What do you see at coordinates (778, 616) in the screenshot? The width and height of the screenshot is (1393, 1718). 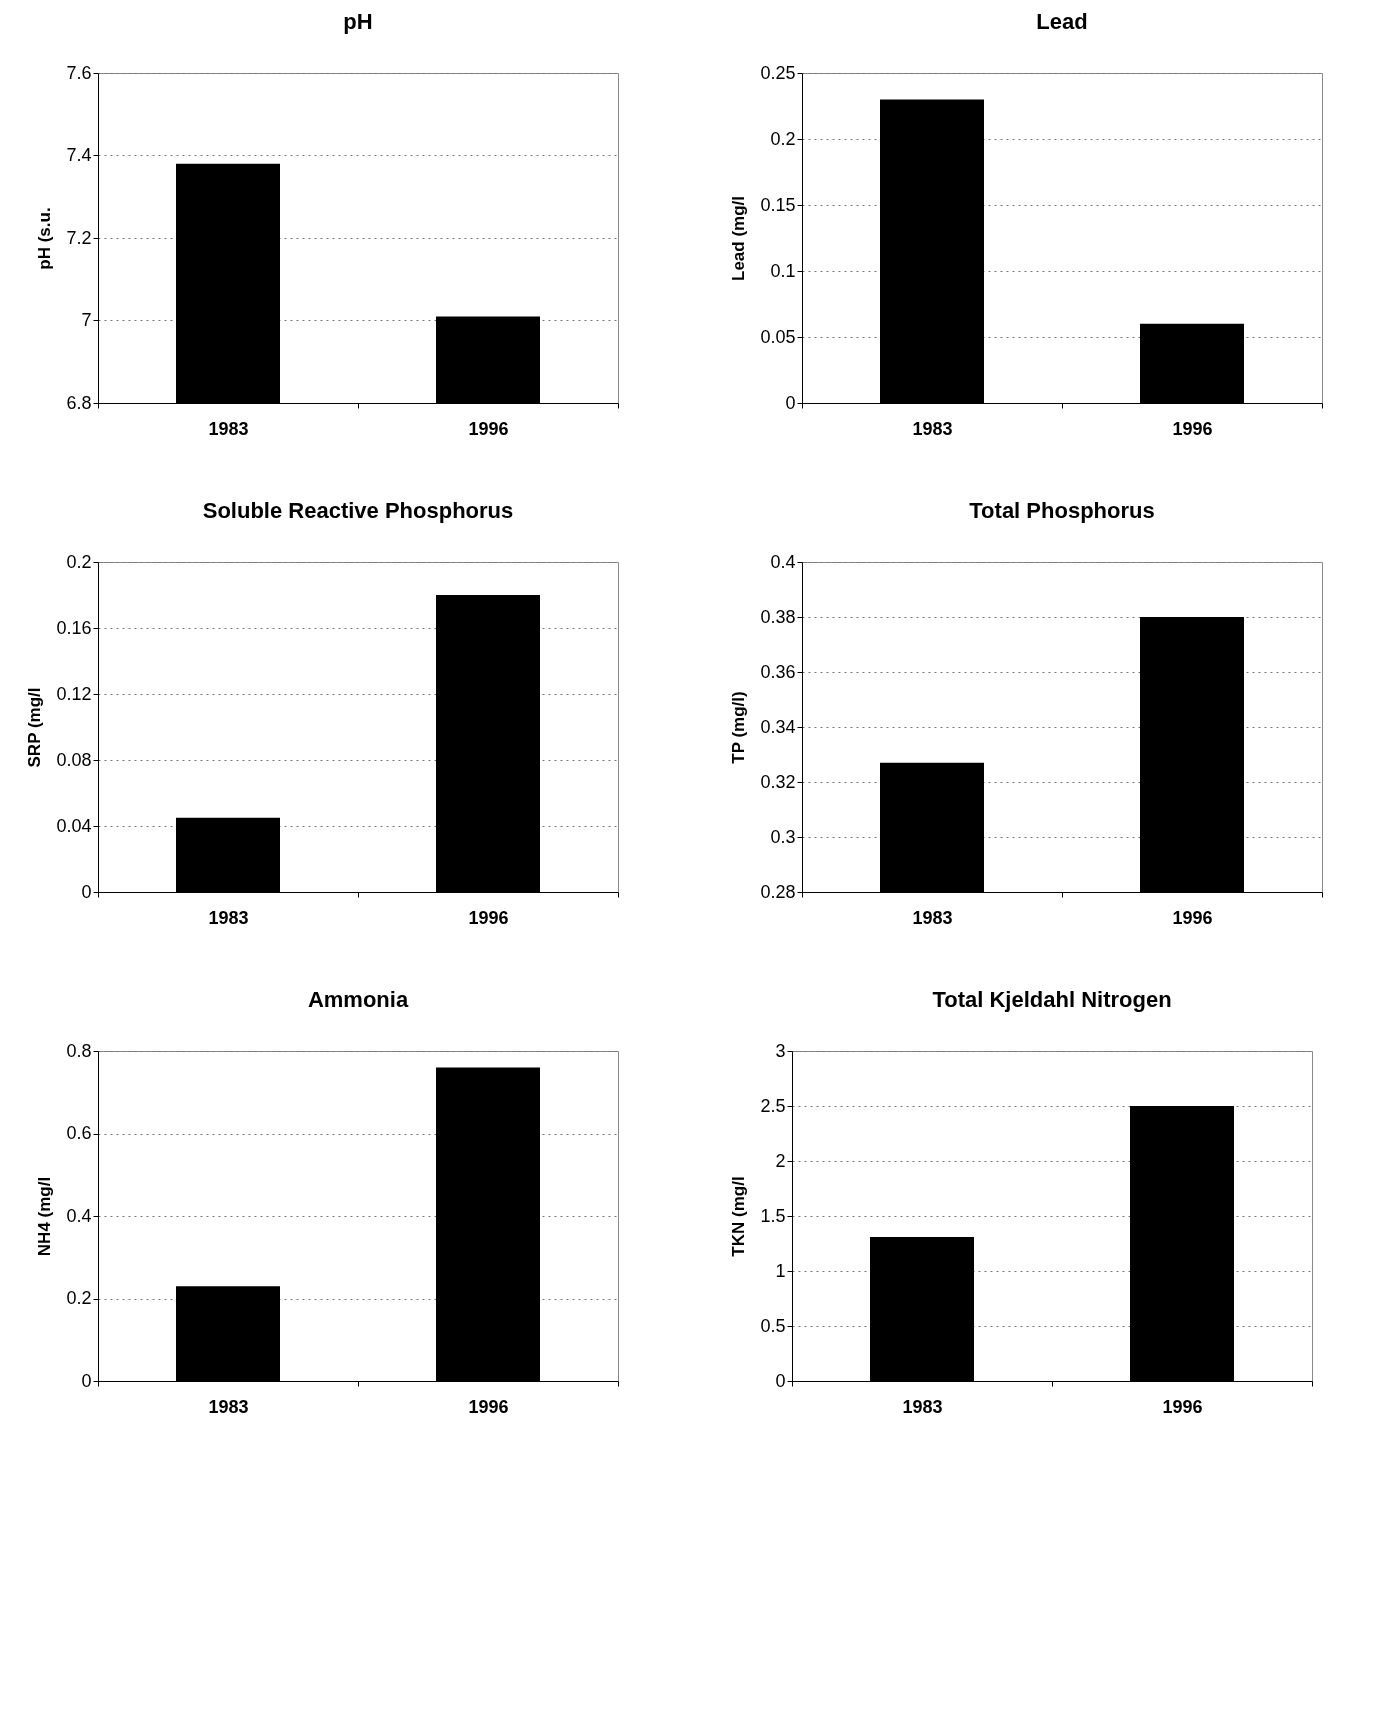 I see `y-tick-label: 0.38` at bounding box center [778, 616].